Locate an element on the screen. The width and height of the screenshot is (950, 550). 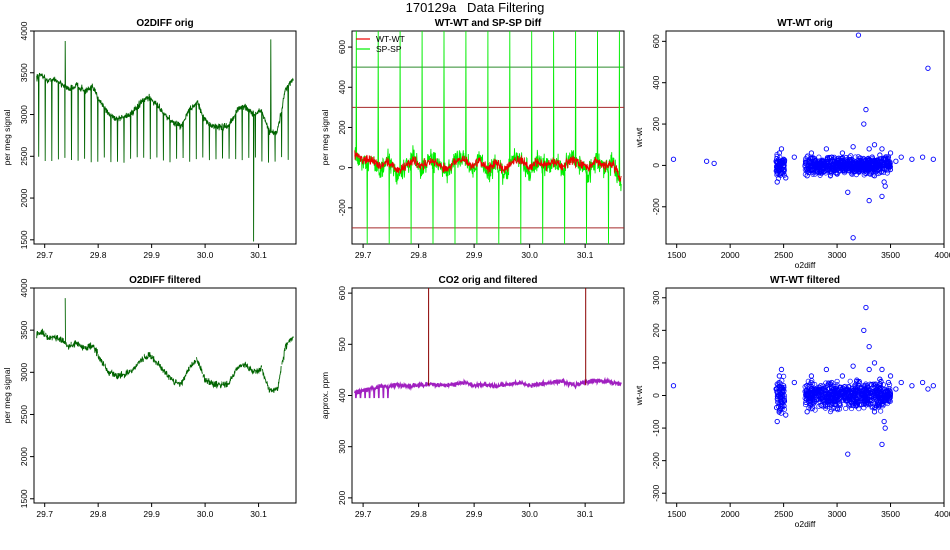
y-tick-label: 1500 is located at coordinates (24, 498).